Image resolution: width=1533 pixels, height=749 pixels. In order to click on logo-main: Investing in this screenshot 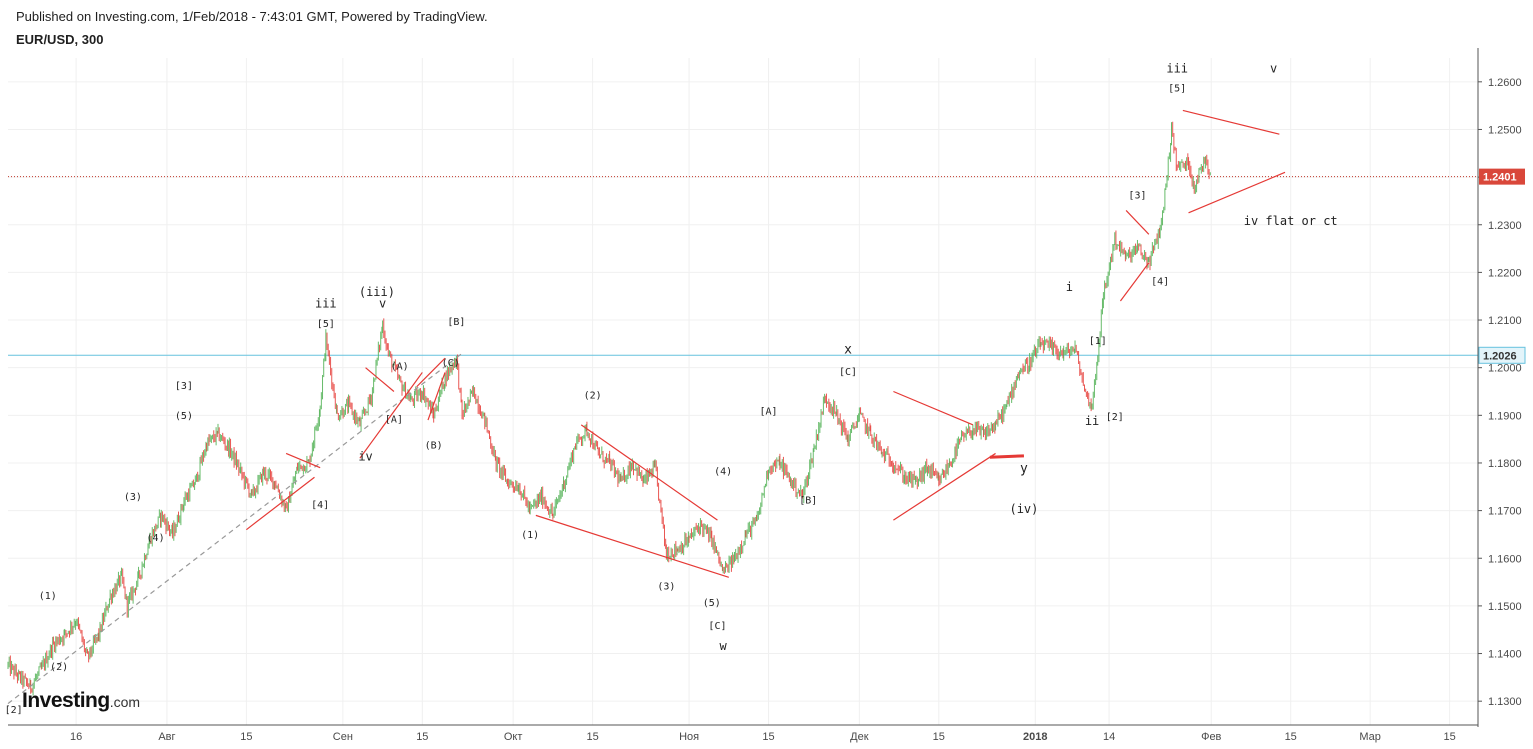, I will do `click(66, 700)`.